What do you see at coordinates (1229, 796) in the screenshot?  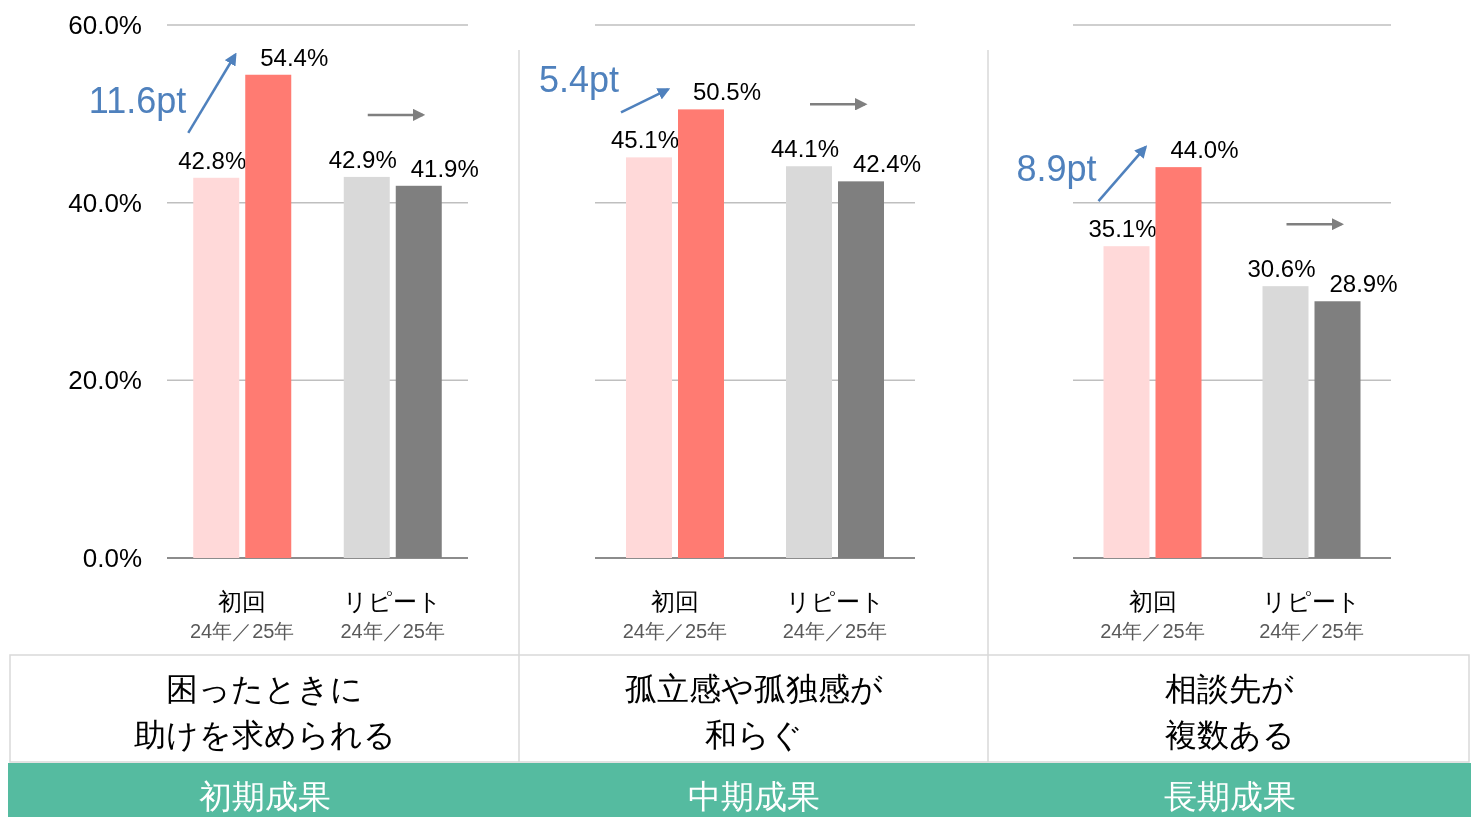 I see `text: 長期成果` at bounding box center [1229, 796].